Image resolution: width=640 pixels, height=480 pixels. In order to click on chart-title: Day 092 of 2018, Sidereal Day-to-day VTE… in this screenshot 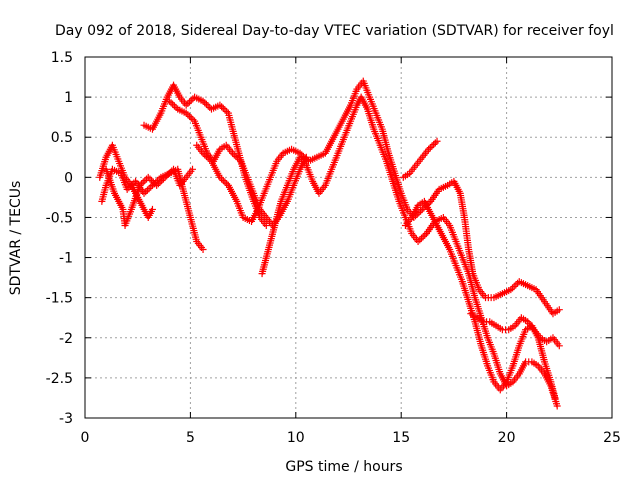, I will do `click(334, 31)`.